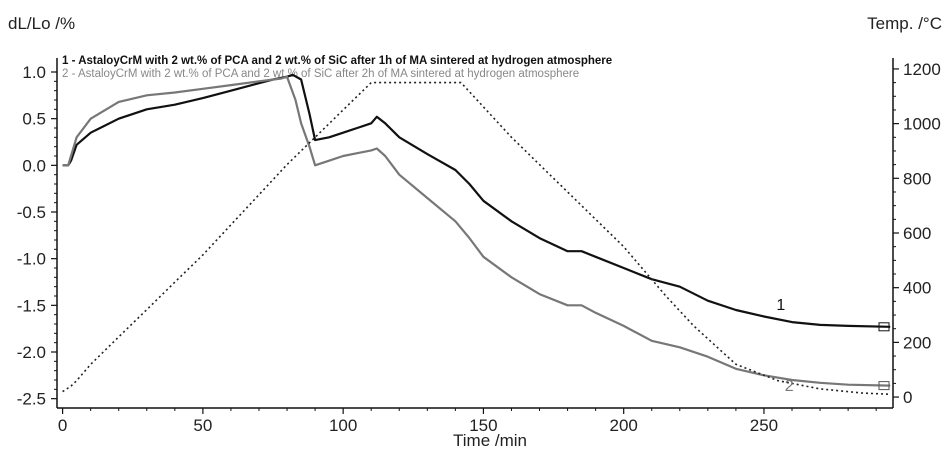  What do you see at coordinates (483, 425) in the screenshot?
I see `x-tick-label: 150` at bounding box center [483, 425].